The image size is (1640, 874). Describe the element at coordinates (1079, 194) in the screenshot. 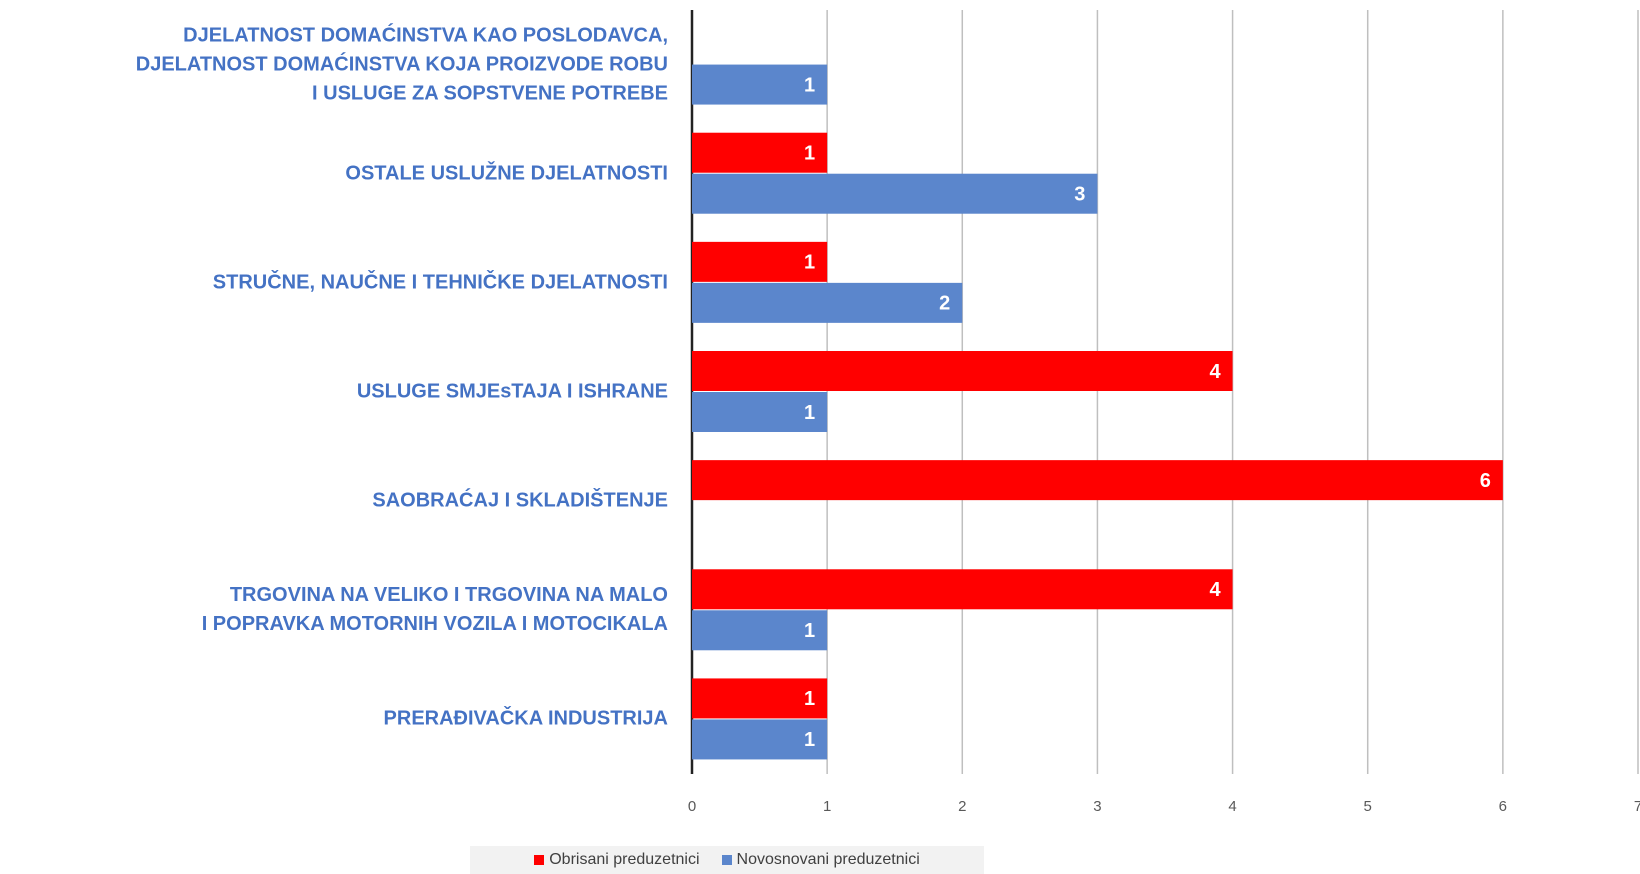

I see `data-label: 3` at that location.